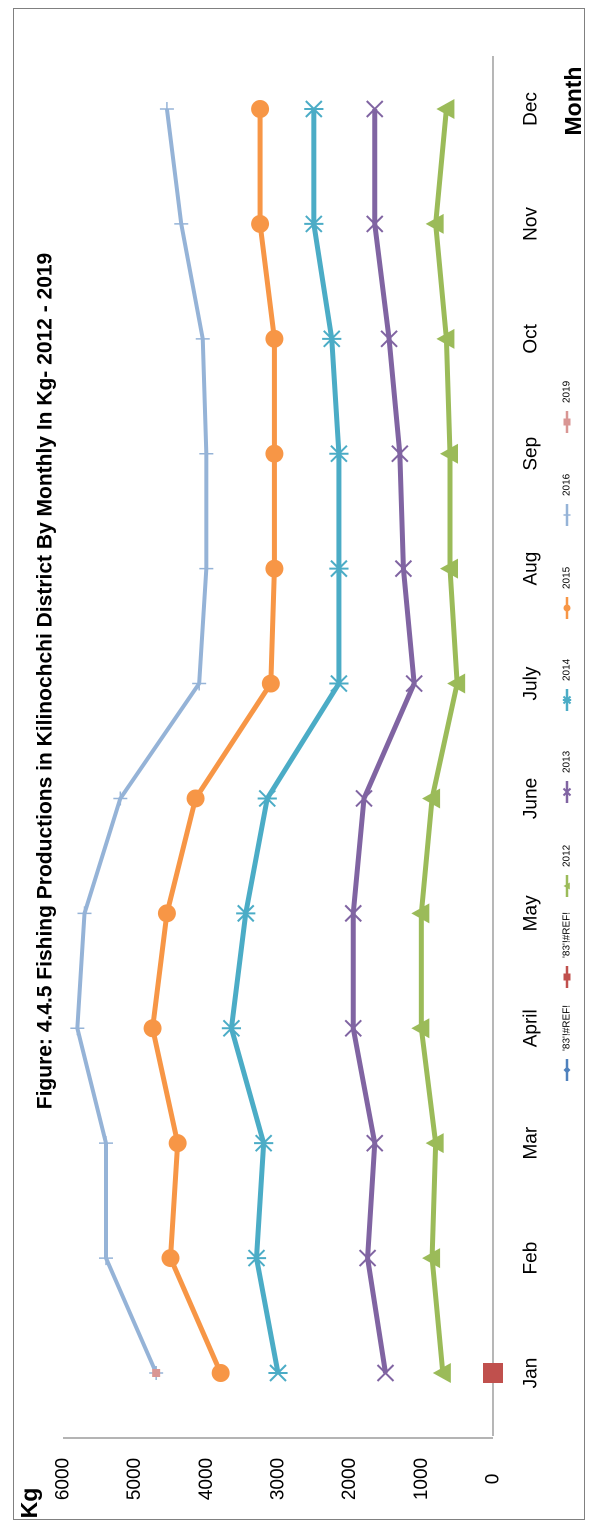 The height and width of the screenshot is (1530, 593). I want to click on y-tick-label: 1000, so click(421, 1479).